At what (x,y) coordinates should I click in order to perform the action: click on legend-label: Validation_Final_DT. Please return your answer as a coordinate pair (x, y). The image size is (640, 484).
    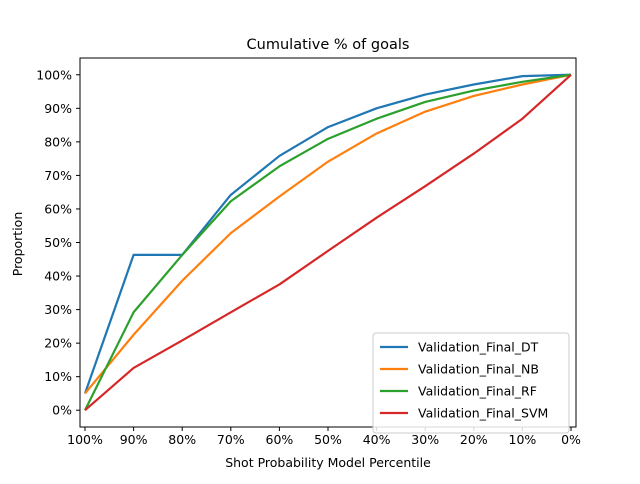
    Looking at the image, I should click on (478, 347).